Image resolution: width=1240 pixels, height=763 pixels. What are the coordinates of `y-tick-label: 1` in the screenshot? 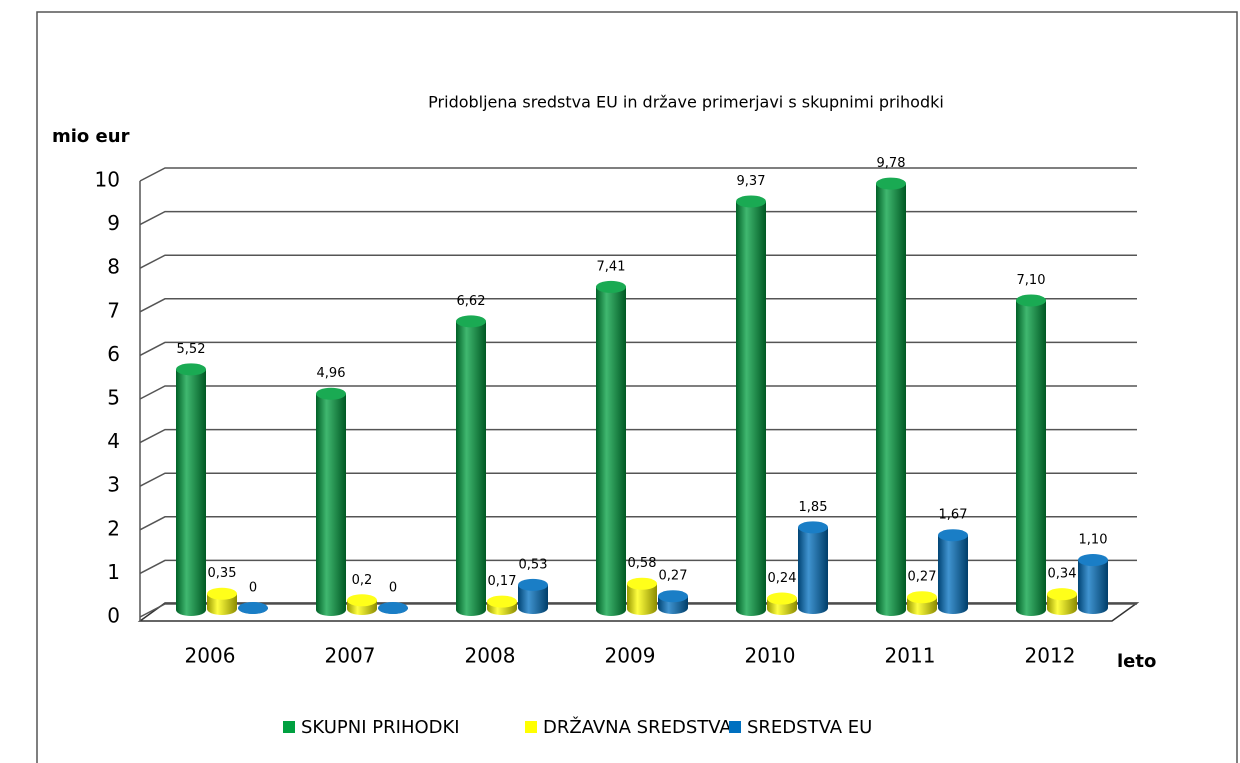 It's located at (113, 572).